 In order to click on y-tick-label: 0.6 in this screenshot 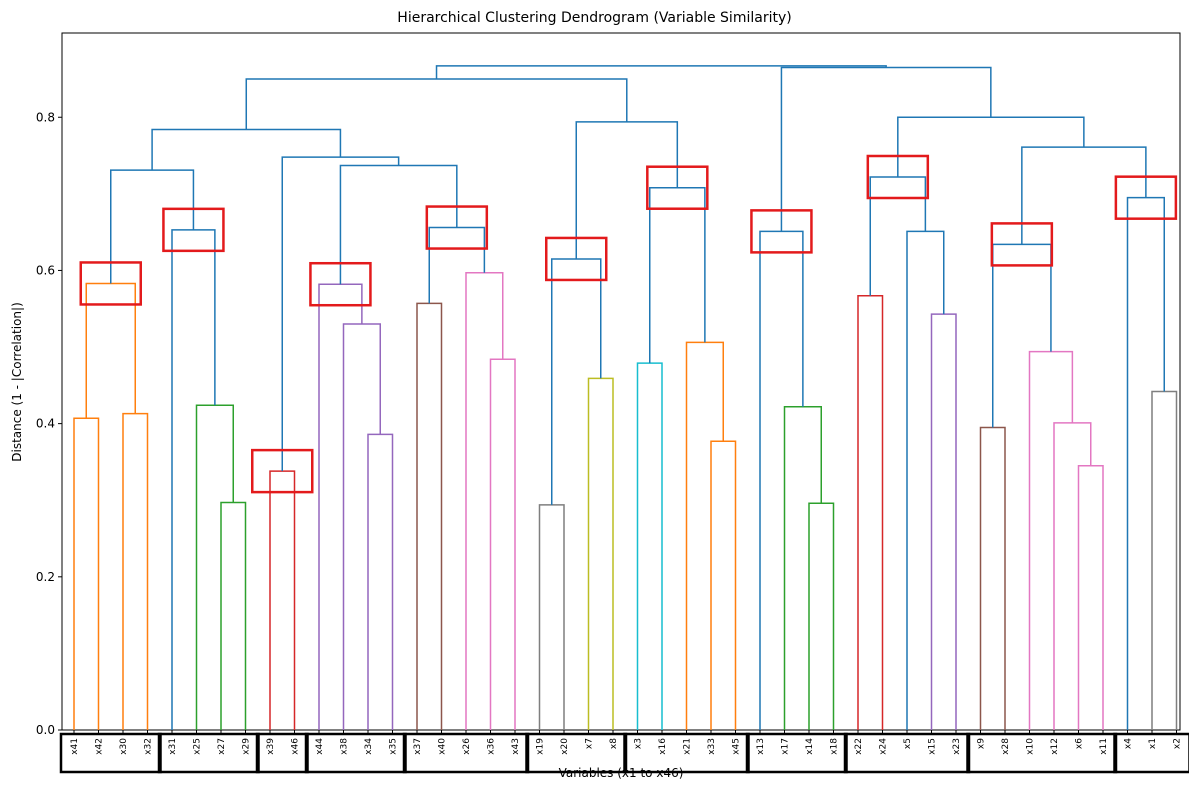, I will do `click(45, 270)`.